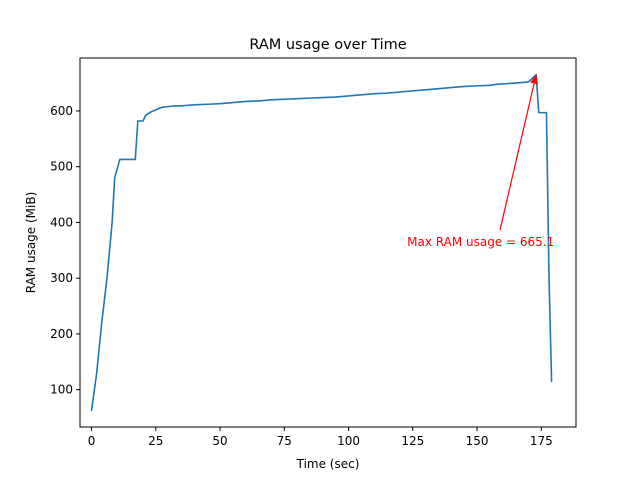 This screenshot has width=640, height=480. What do you see at coordinates (412, 441) in the screenshot?
I see `x-tick-label: 125` at bounding box center [412, 441].